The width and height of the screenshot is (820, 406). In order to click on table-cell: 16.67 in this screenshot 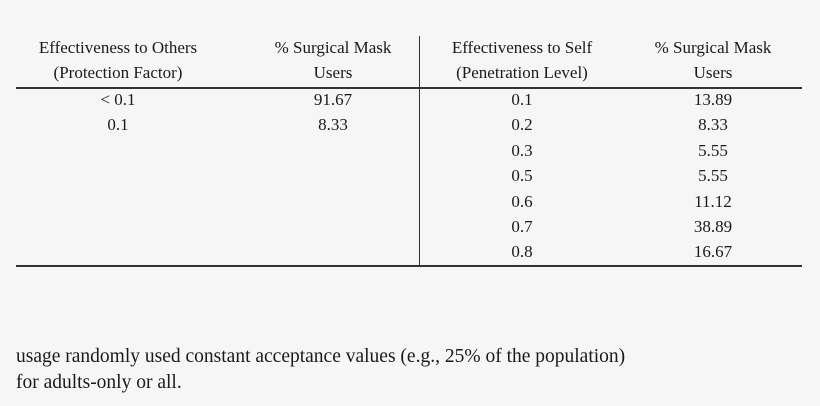, I will do `click(713, 252)`.